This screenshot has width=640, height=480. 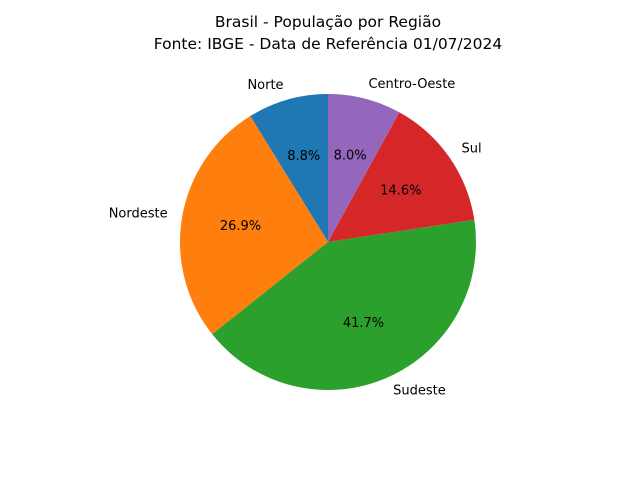 I want to click on chart-title: Brasil - População por Região, so click(x=328, y=22).